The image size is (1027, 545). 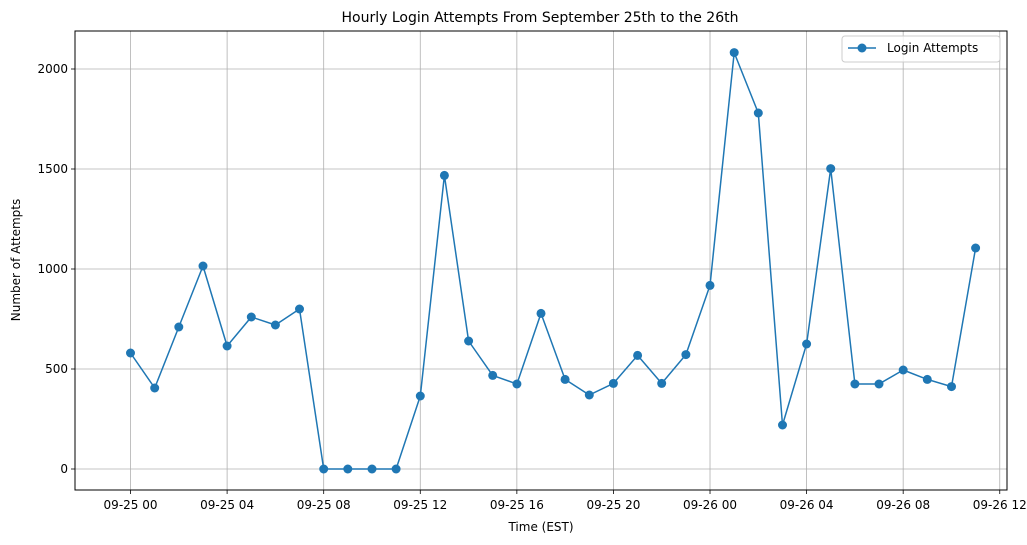 I want to click on y-tick-label: 0, so click(x=64, y=469).